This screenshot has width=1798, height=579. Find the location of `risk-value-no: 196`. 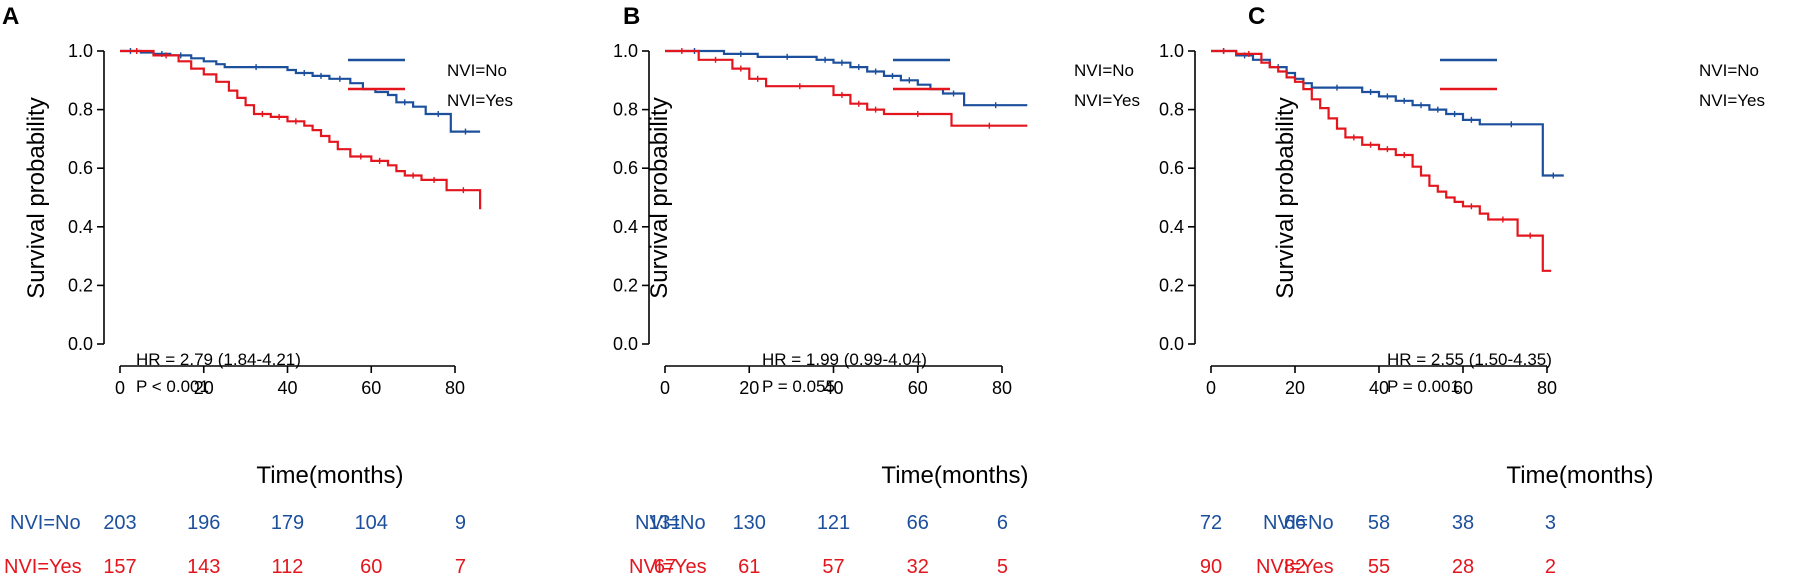

risk-value-no: 196 is located at coordinates (203, 523).